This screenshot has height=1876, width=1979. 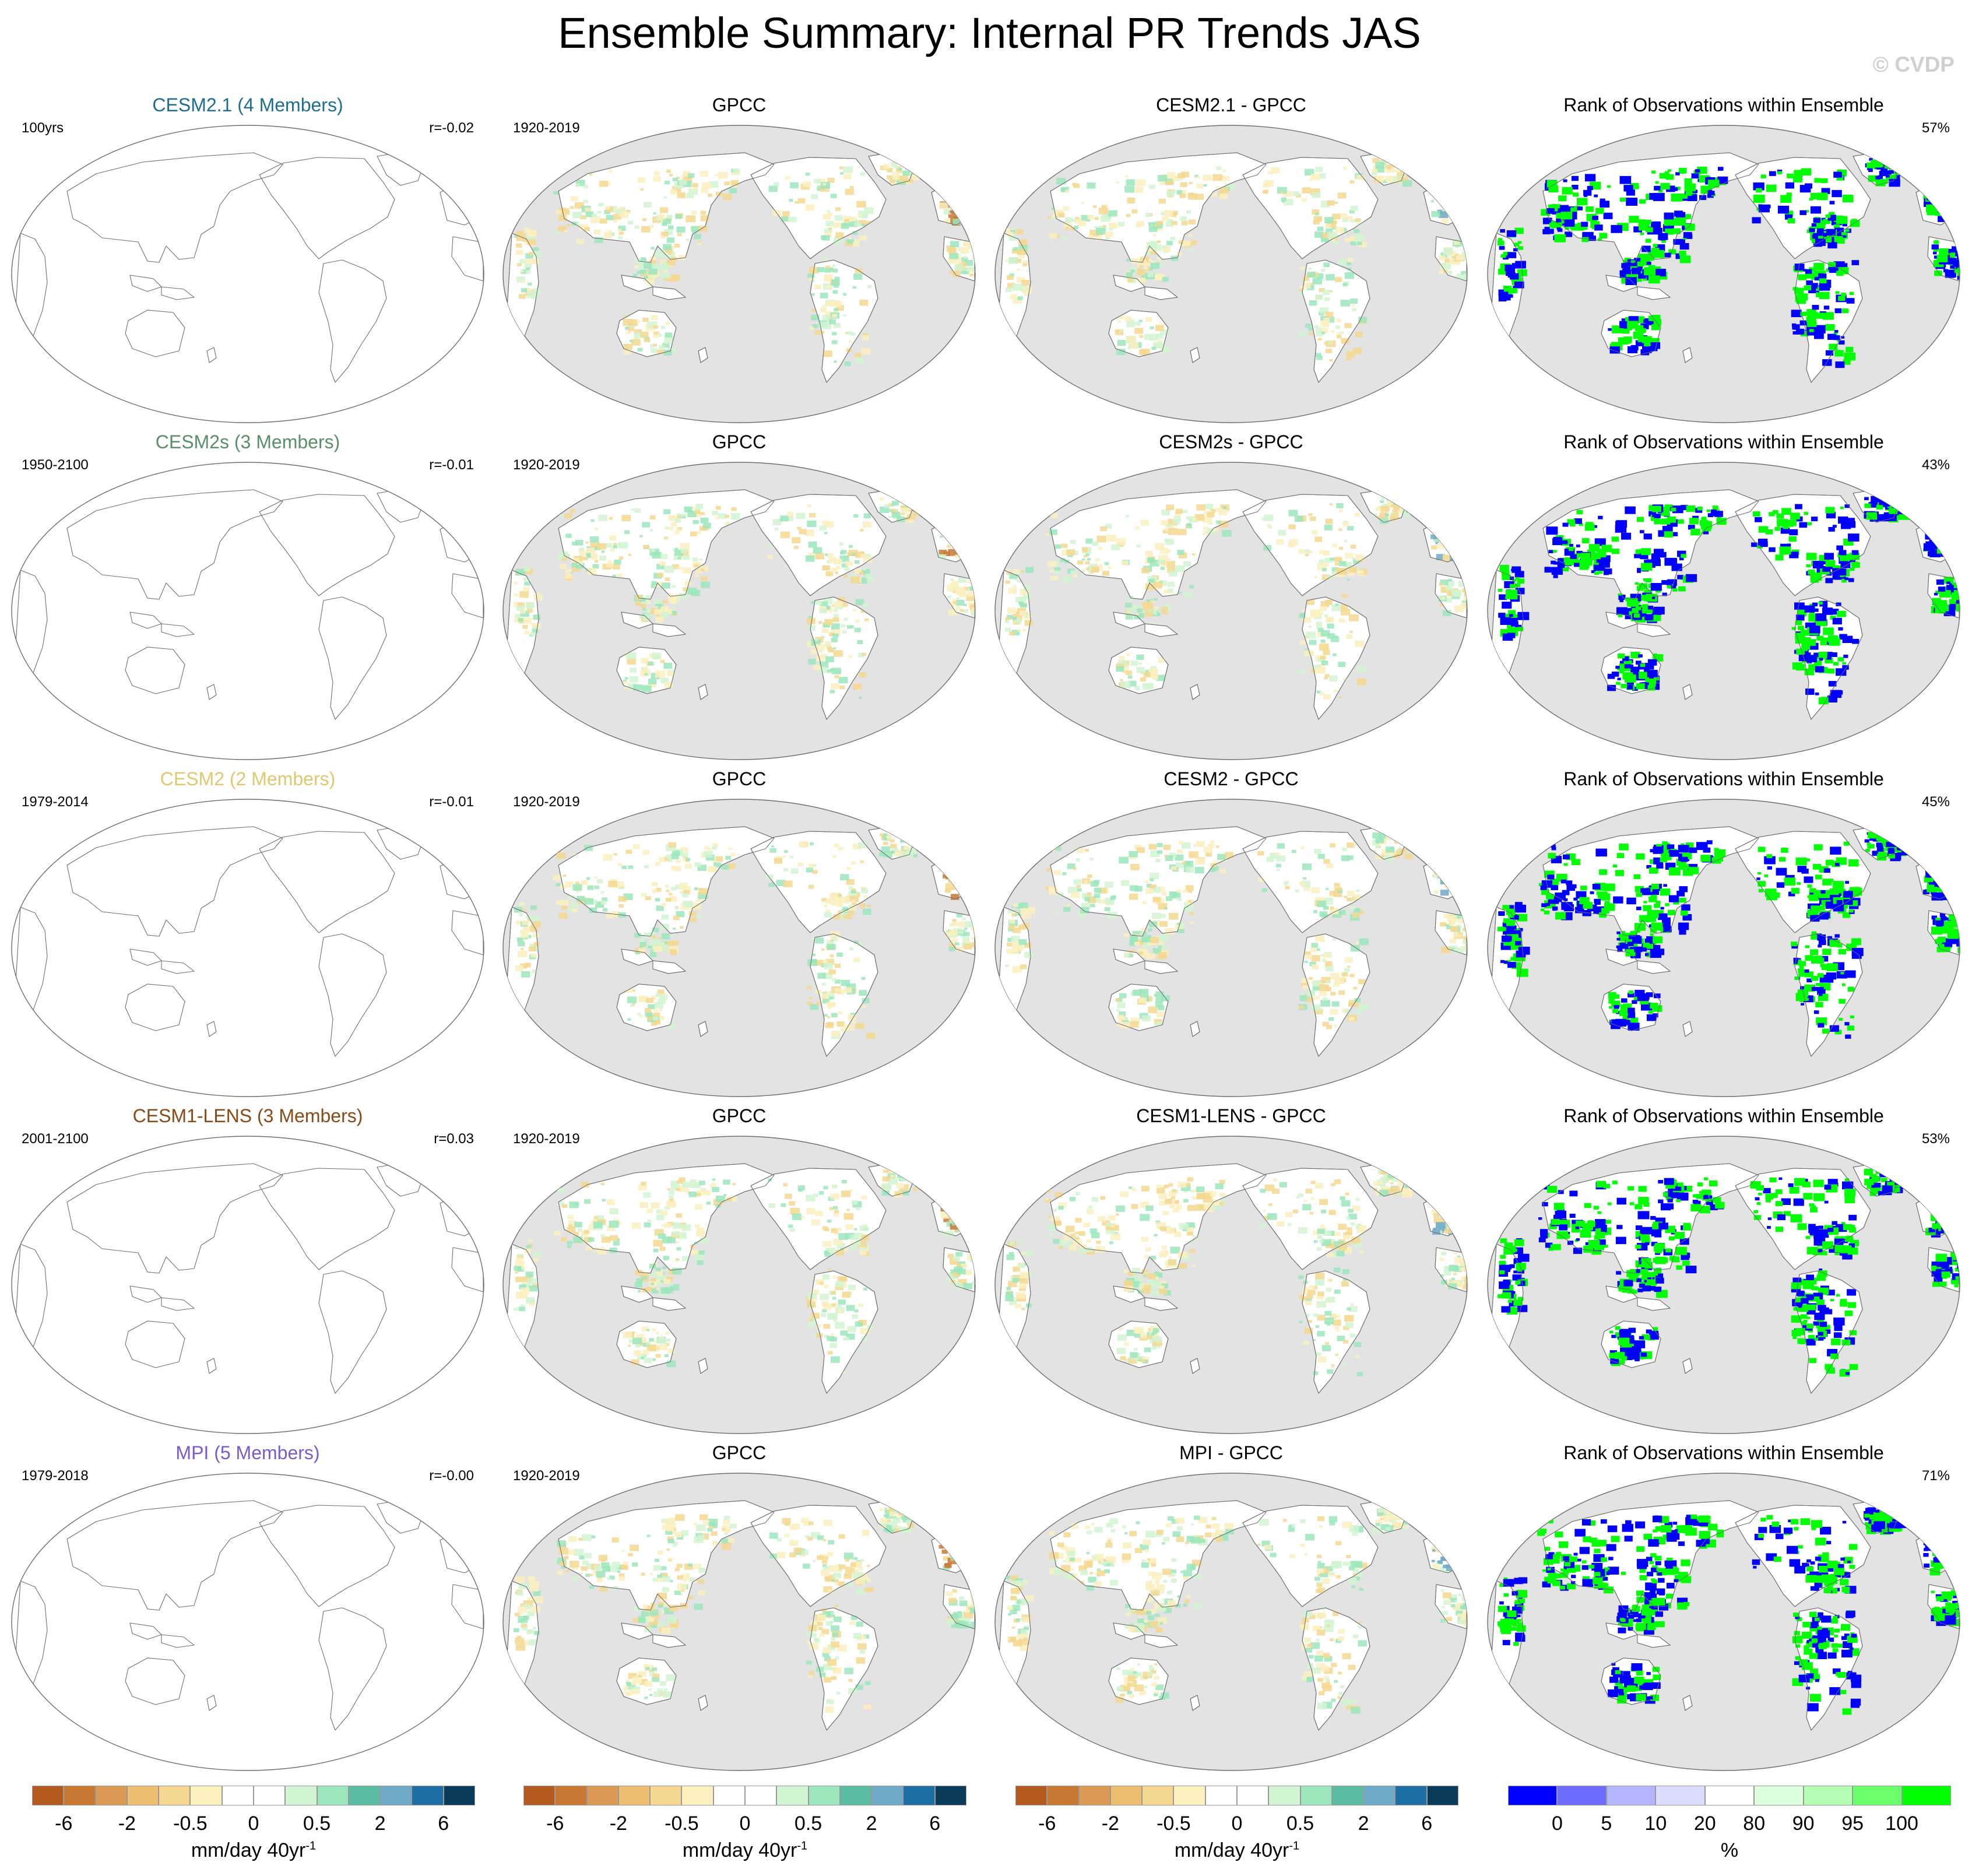 What do you see at coordinates (1195, 1029) in the screenshot?
I see `coastline-overlay-nz` at bounding box center [1195, 1029].